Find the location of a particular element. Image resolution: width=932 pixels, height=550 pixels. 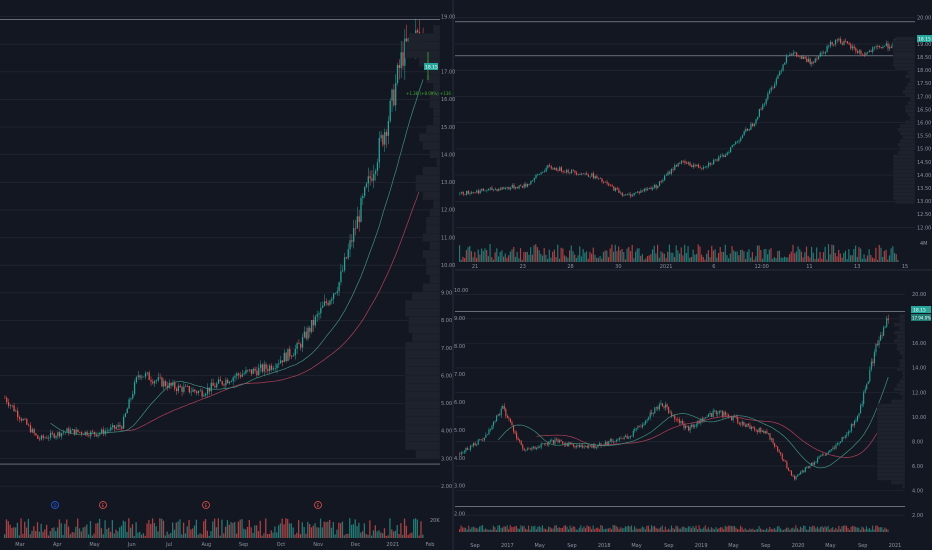

y-tick-label: 19.00 is located at coordinates (924, 45).